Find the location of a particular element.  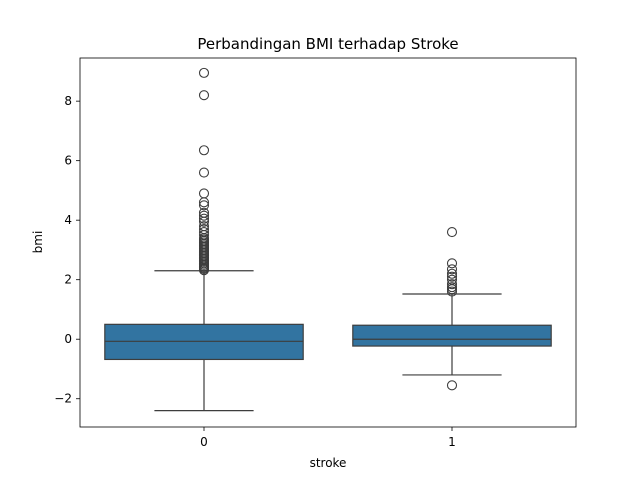

chart-title: Perbandingan BMI terhadap Stroke is located at coordinates (327, 44).